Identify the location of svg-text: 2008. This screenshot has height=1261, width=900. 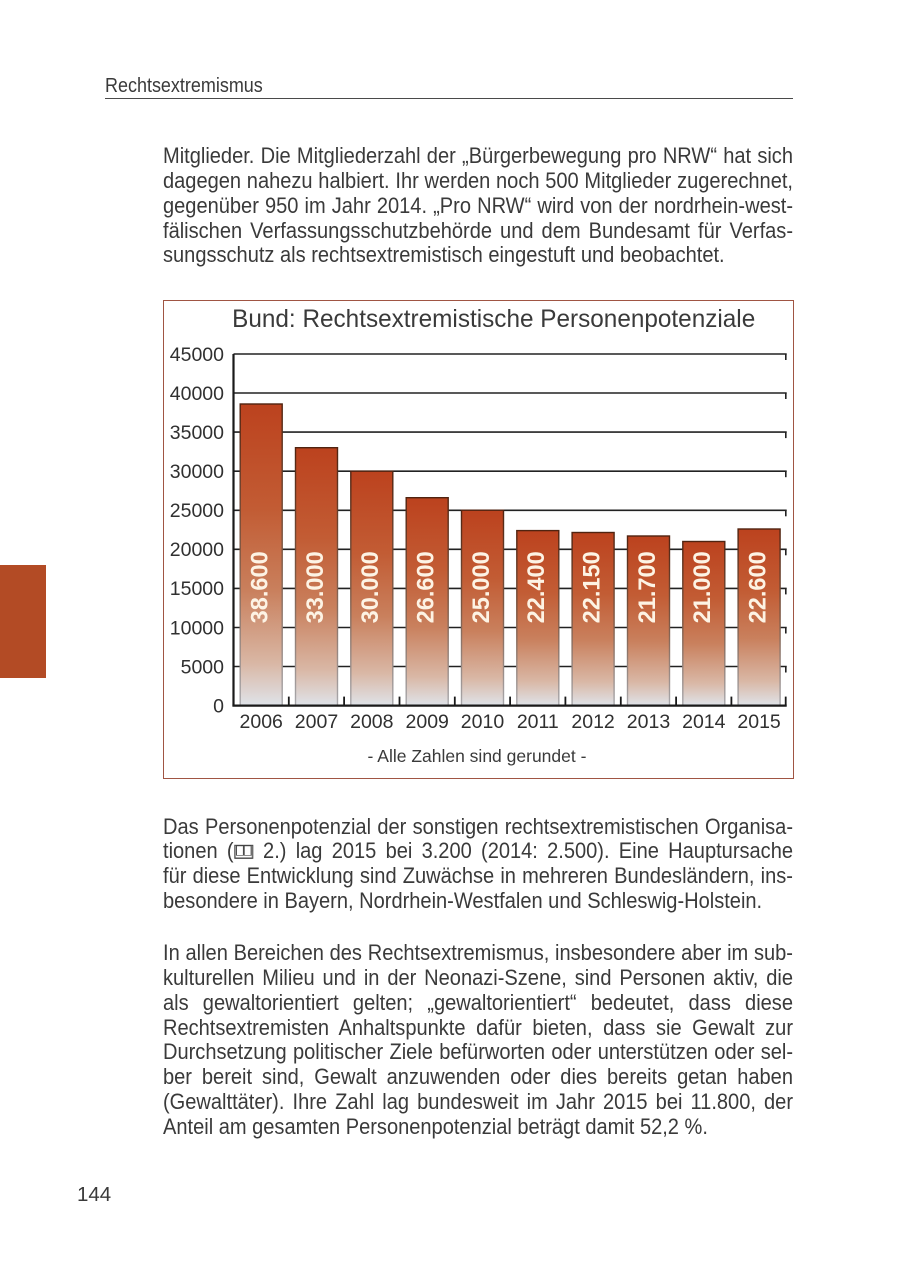
(371, 722).